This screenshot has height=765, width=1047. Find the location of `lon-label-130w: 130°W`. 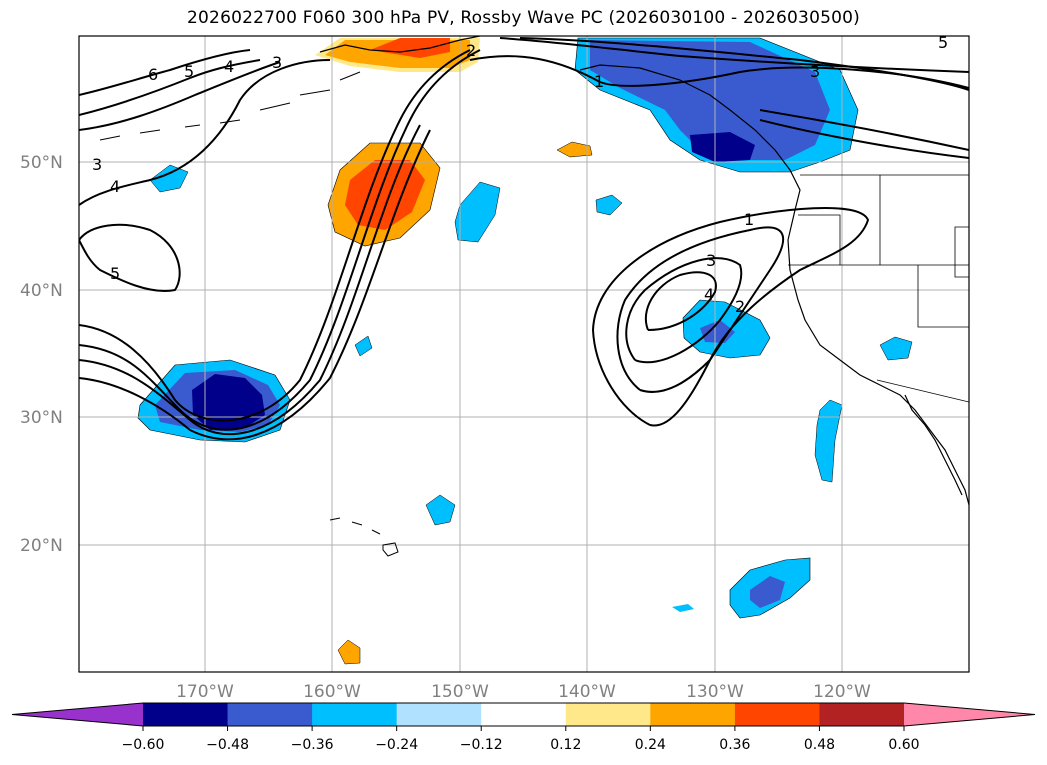

lon-label-130w: 130°W is located at coordinates (715, 692).